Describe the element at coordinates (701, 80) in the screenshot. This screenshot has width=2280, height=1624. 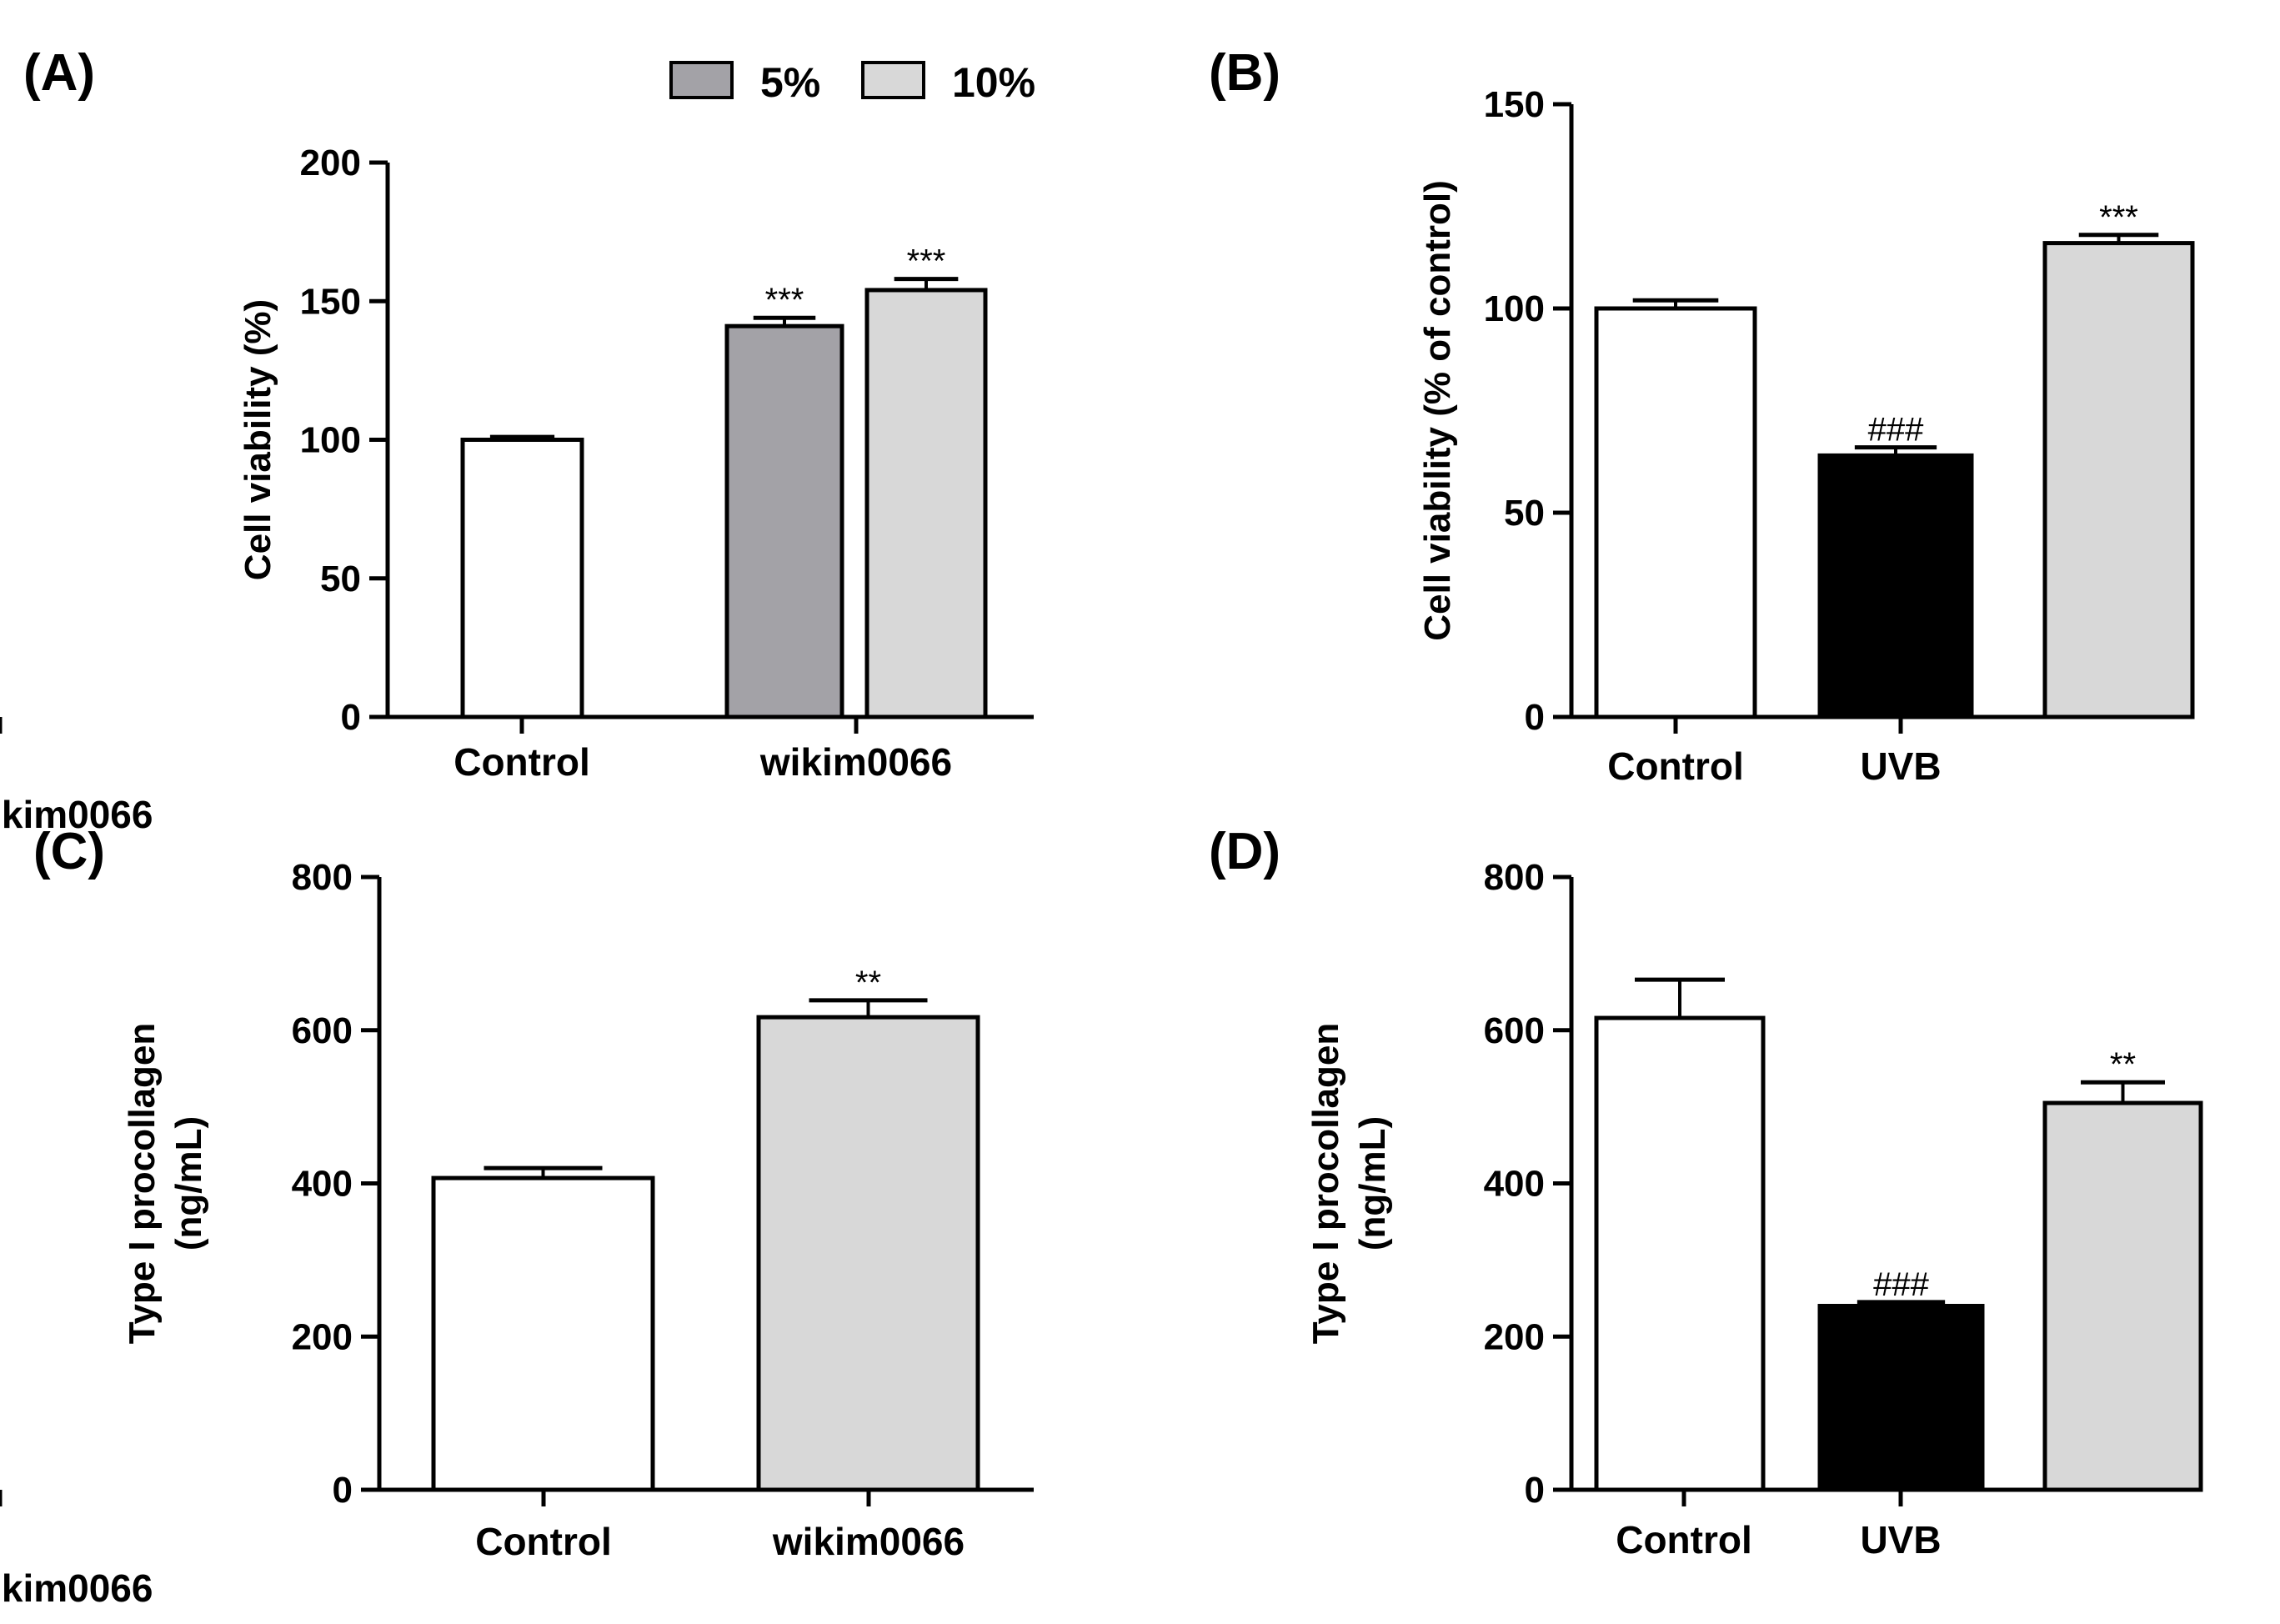
I see `legend-swatch-5pct` at that location.